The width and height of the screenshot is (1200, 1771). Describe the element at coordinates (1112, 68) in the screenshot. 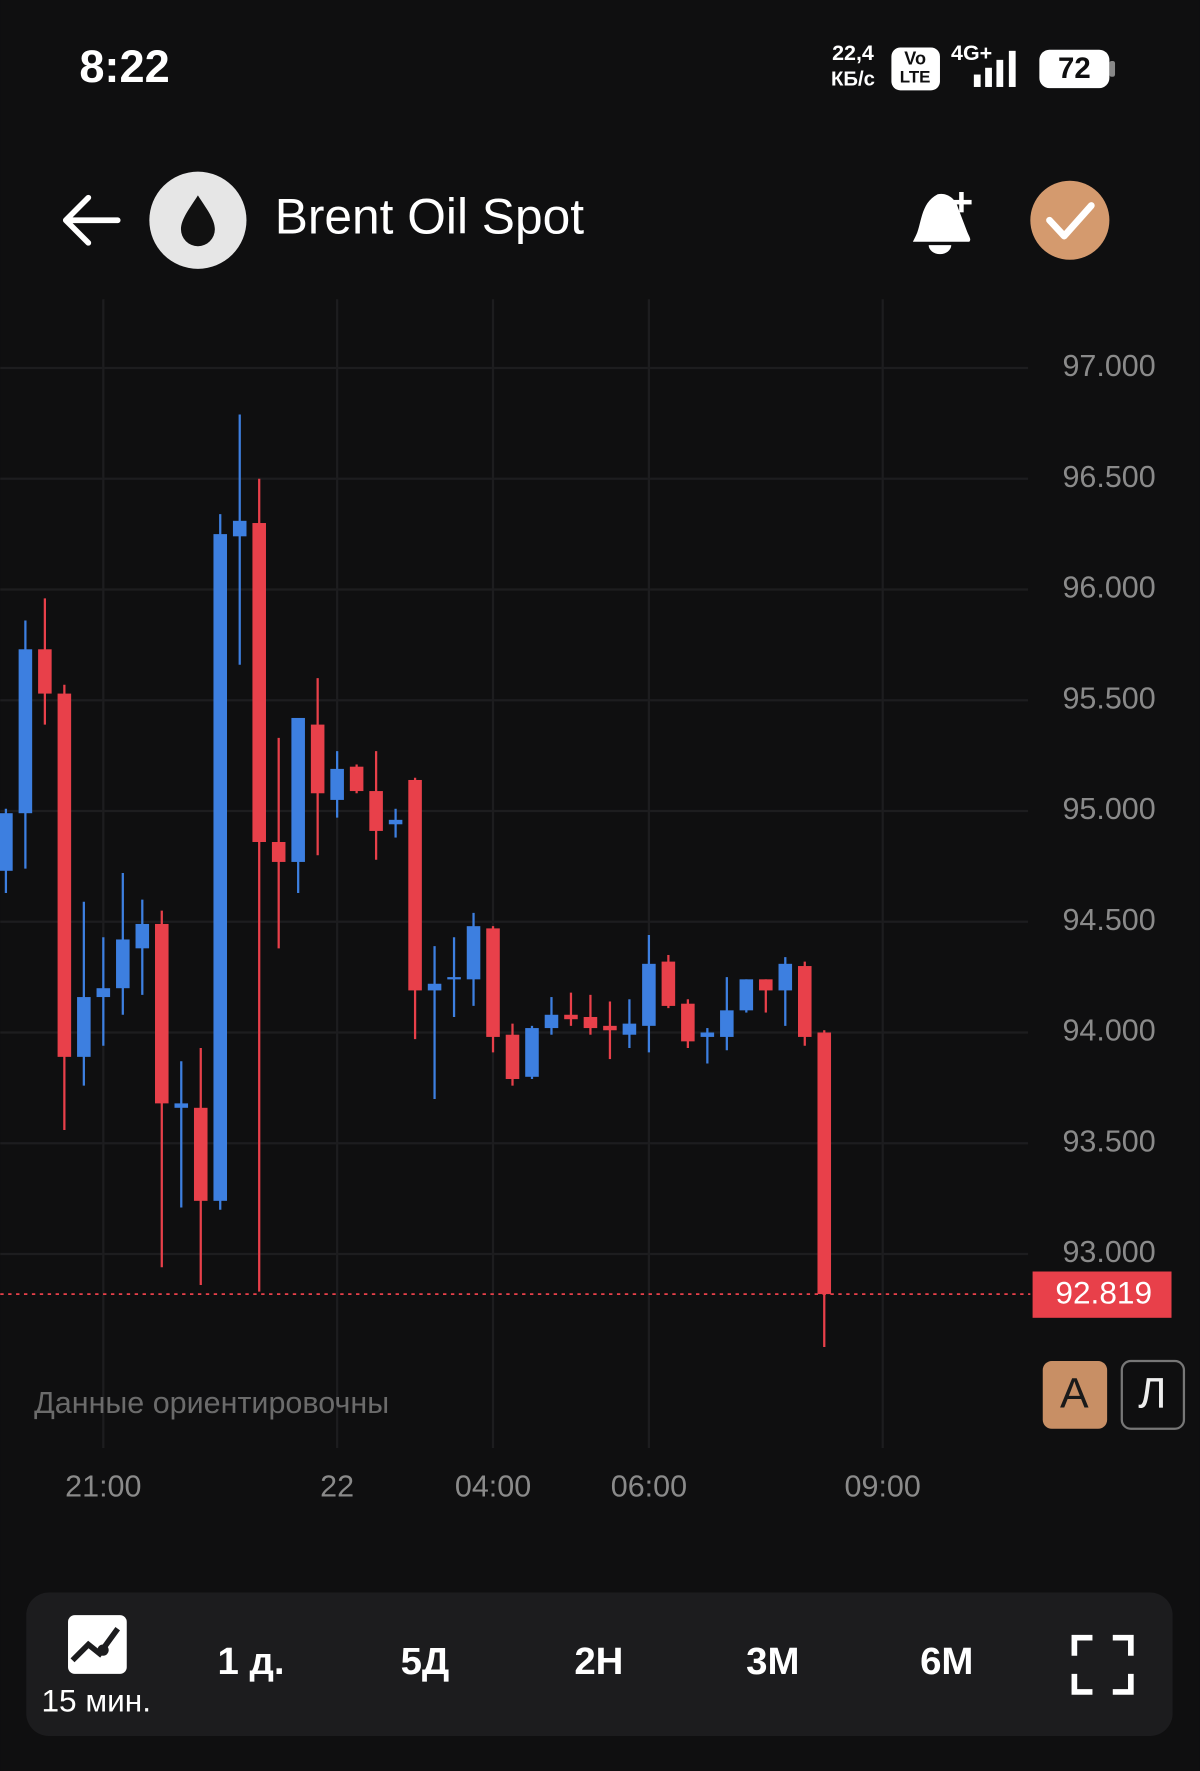

I see `battery-tip` at that location.